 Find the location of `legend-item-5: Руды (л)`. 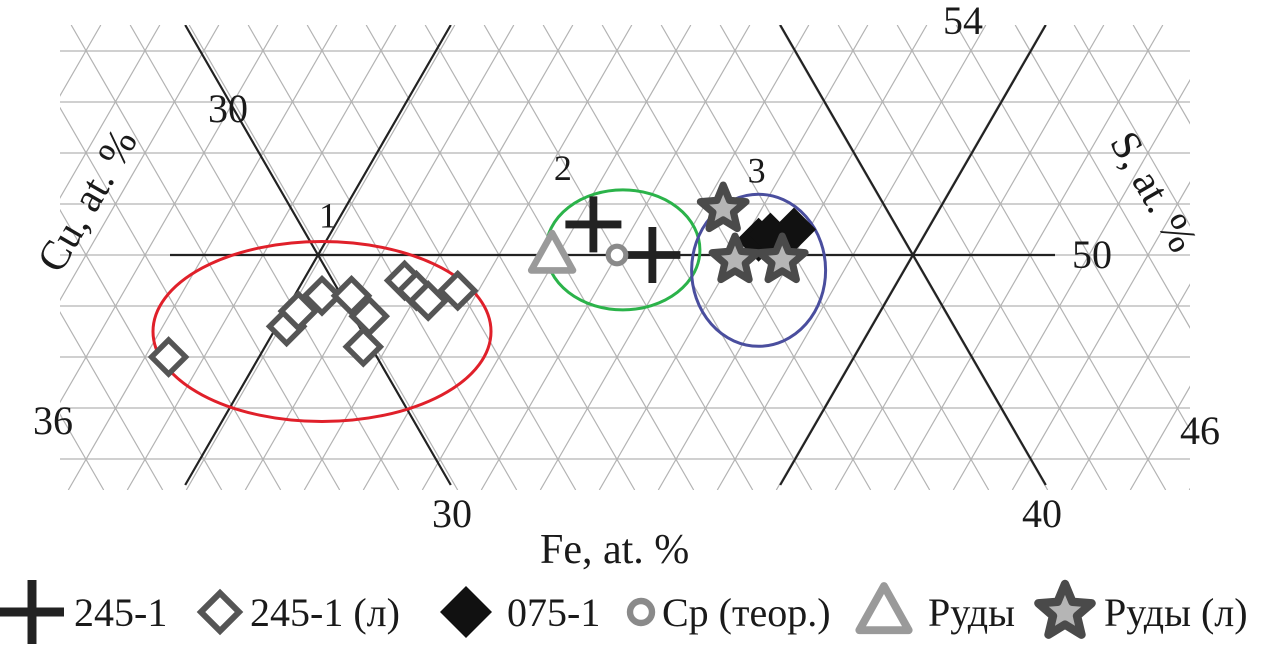

legend-item-5: Руды (л) is located at coordinates (1141, 609).